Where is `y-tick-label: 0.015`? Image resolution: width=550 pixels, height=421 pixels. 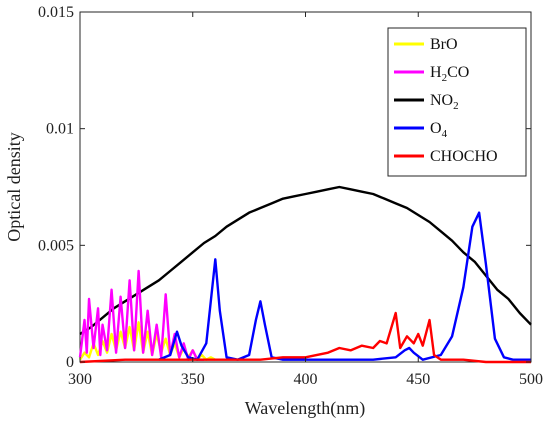 y-tick-label: 0.015 is located at coordinates (56, 12).